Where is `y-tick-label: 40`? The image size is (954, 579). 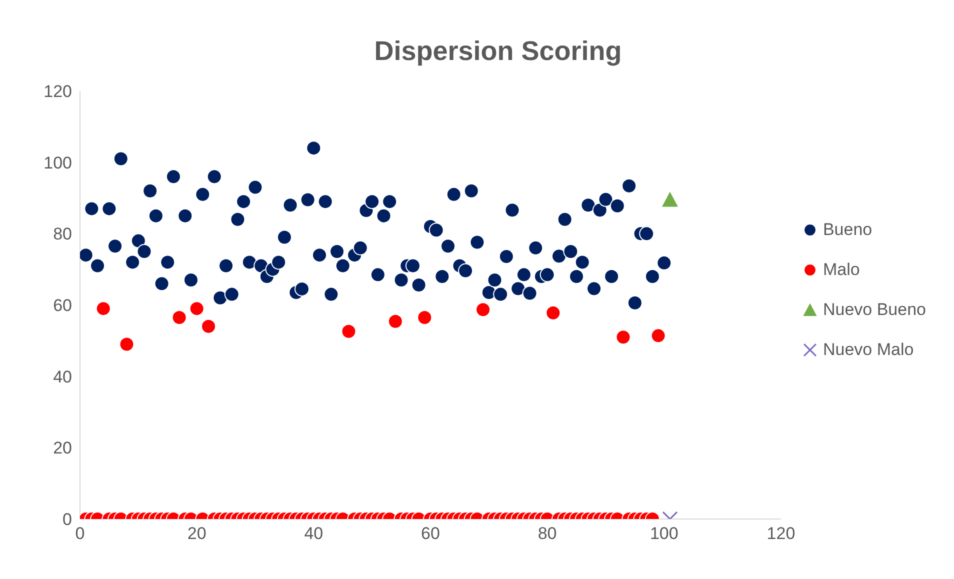 y-tick-label: 40 is located at coordinates (62, 376).